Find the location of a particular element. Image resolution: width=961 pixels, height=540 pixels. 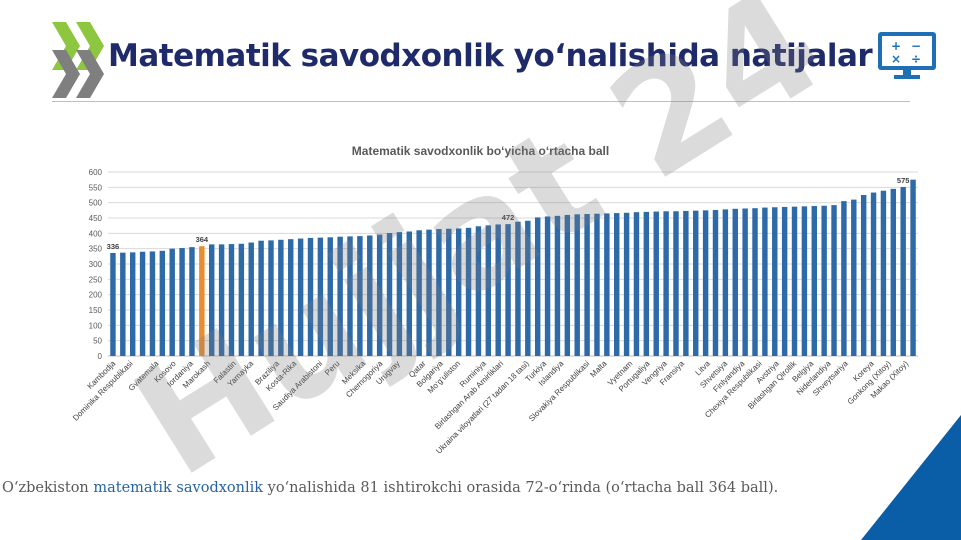

data-label: 575 is located at coordinates (903, 180).